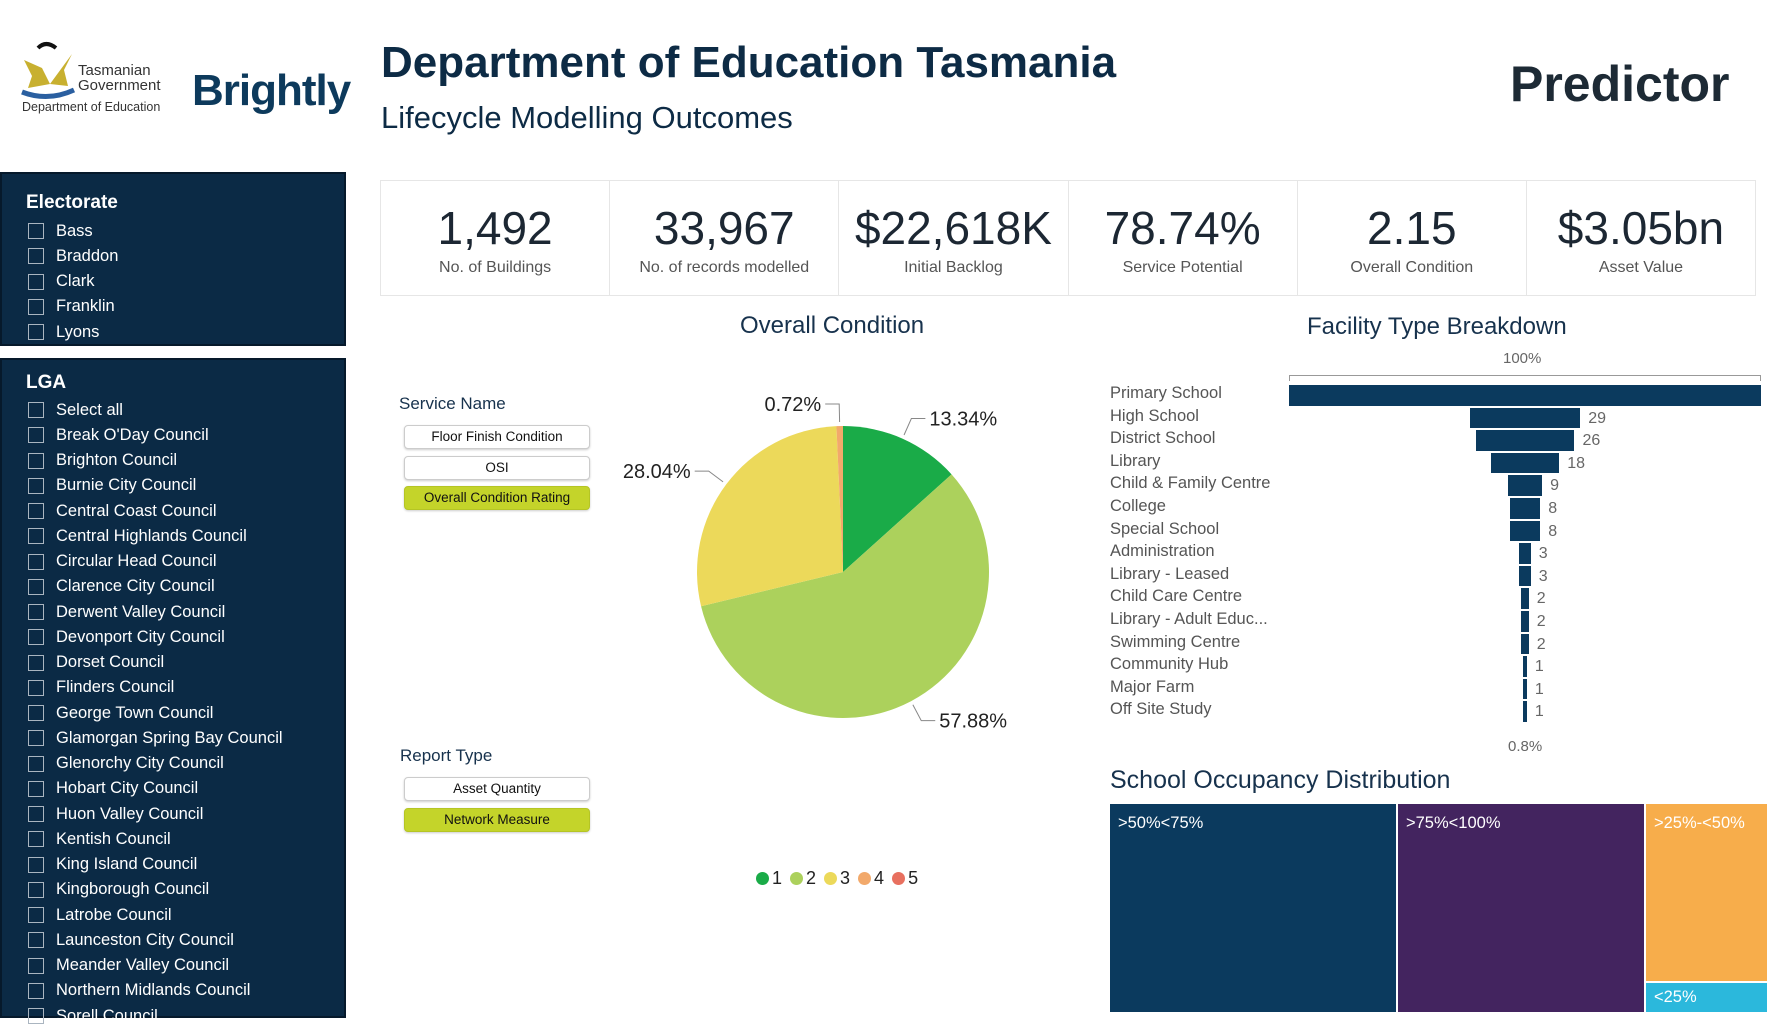  I want to click on legend-item: 2, so click(803, 878).